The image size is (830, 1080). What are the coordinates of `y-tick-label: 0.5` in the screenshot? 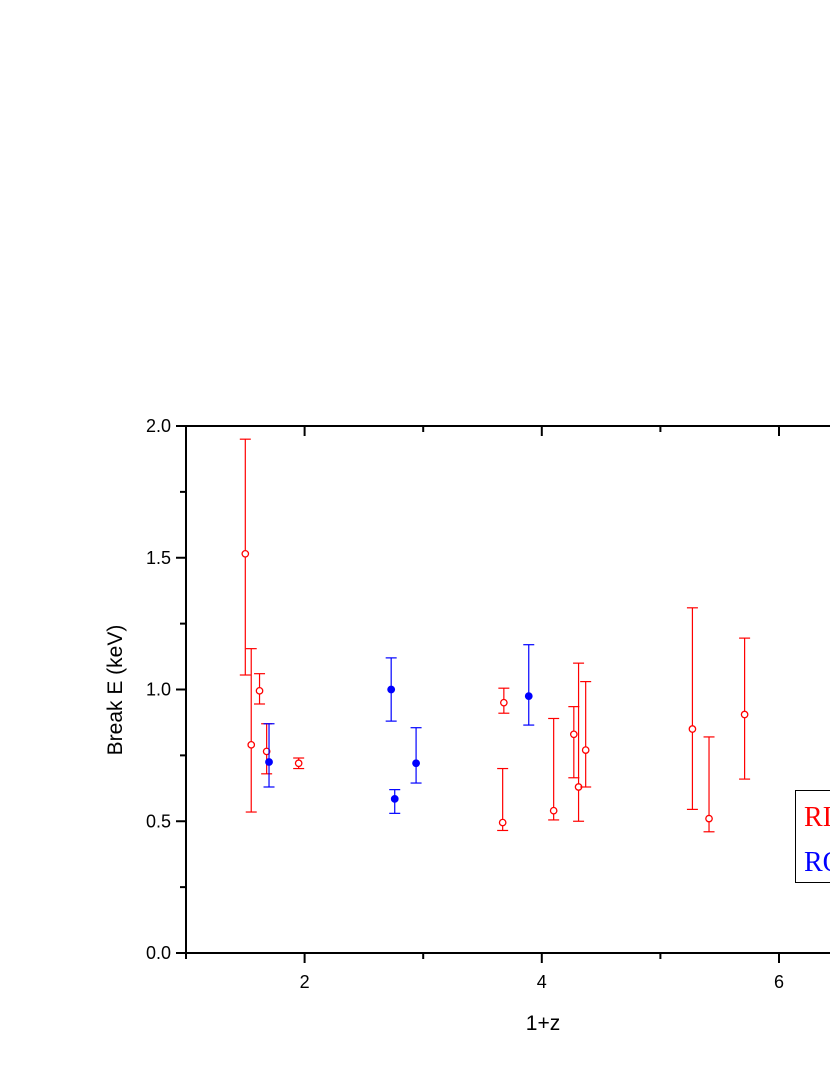 It's located at (158, 821).